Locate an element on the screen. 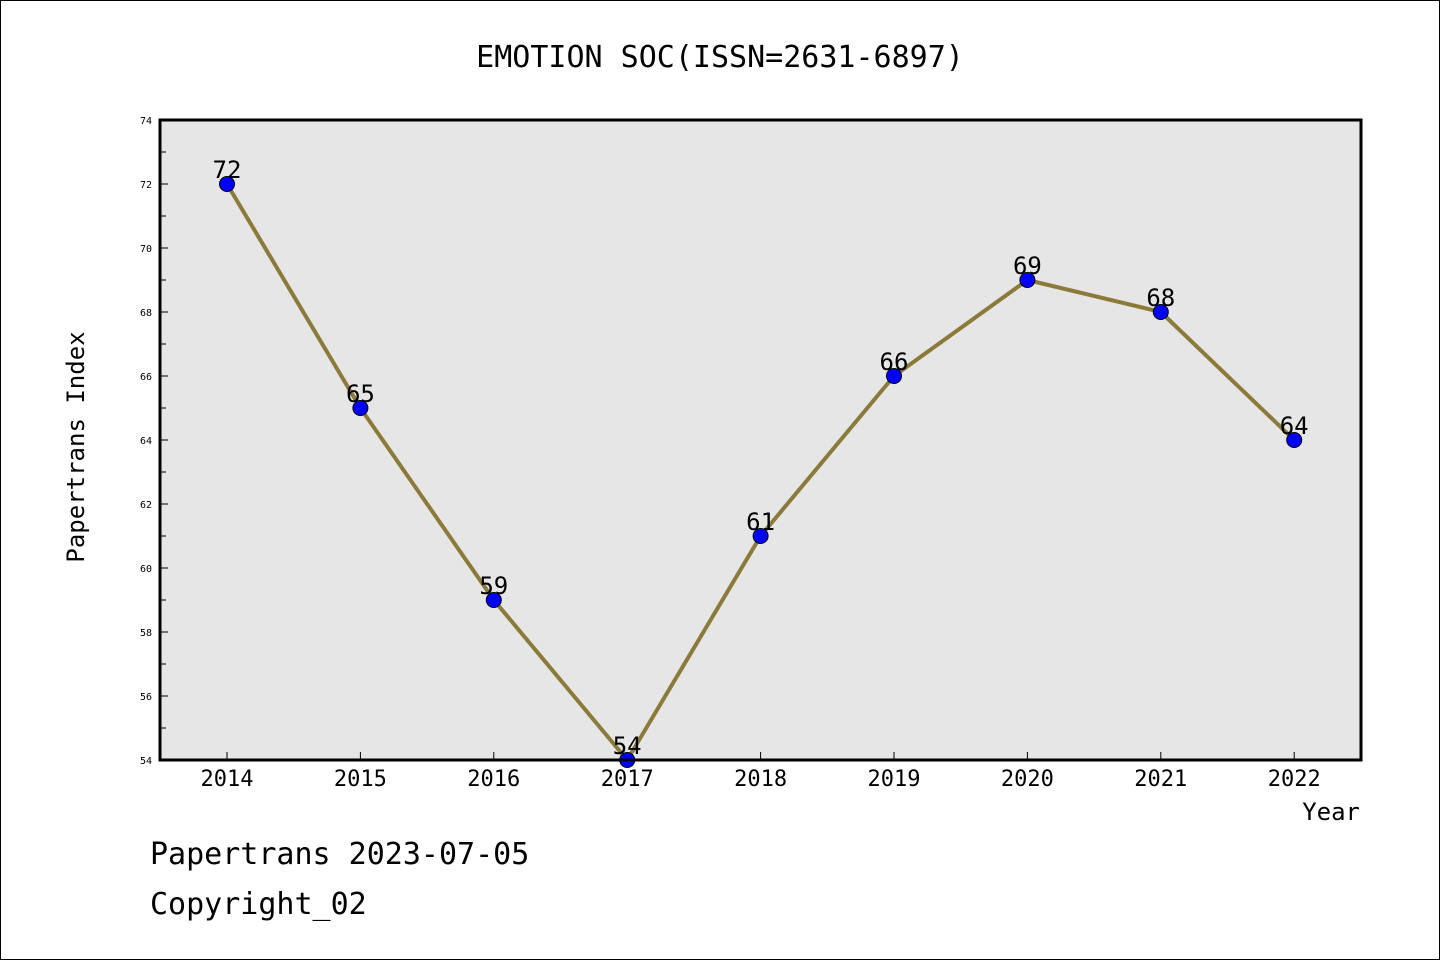 Image resolution: width=1440 pixels, height=960 pixels. data-label: 69 is located at coordinates (1027, 266).